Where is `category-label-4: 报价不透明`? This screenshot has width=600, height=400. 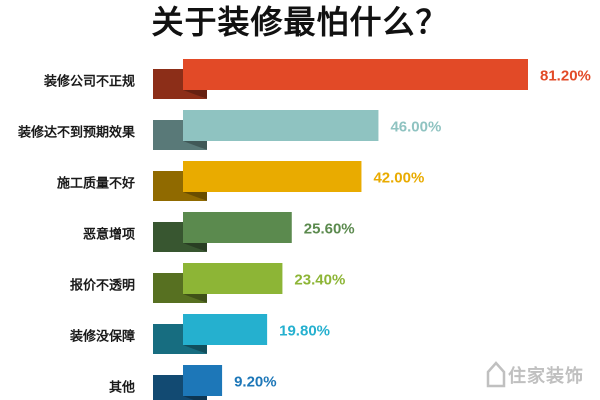 category-label-4: 报价不透明 is located at coordinates (102, 286).